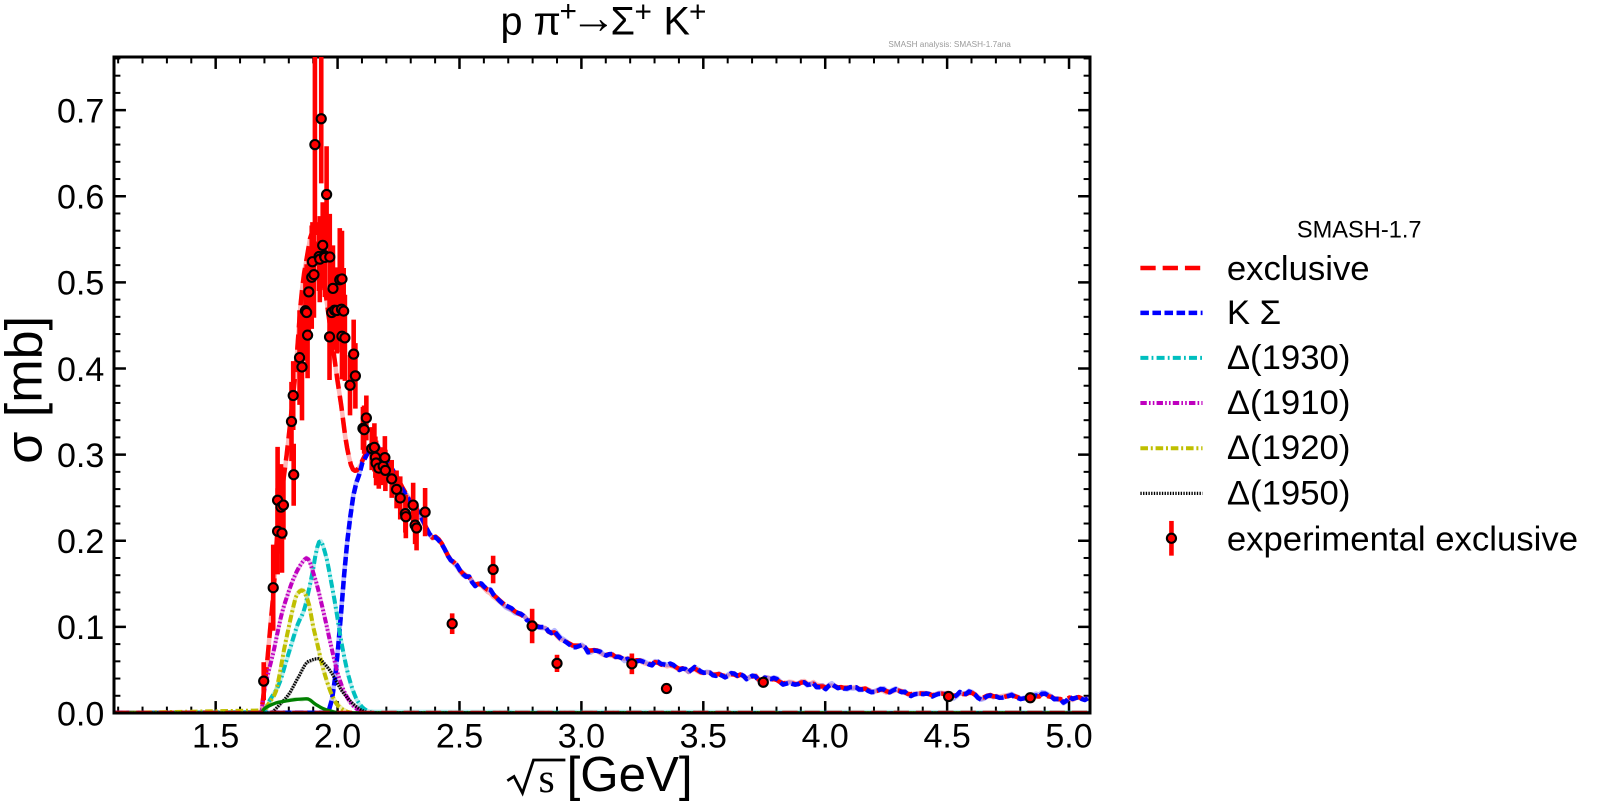  I want to click on svg-text: SMASH analysis: SMASH-1.7ana, so click(949, 44).